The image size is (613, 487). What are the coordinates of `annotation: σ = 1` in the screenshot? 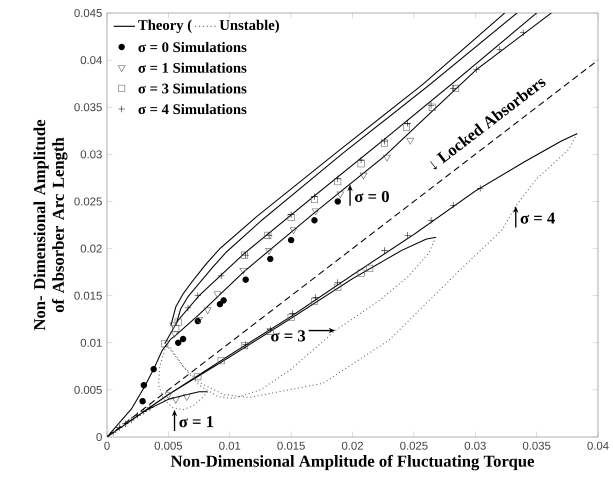 It's located at (196, 422).